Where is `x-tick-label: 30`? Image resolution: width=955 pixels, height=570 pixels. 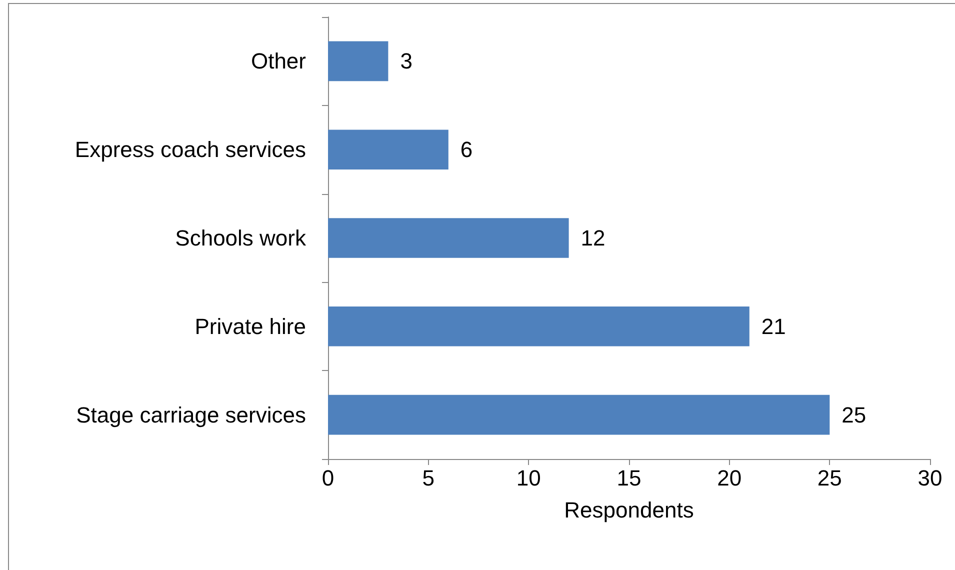
x-tick-label: 30 is located at coordinates (930, 478).